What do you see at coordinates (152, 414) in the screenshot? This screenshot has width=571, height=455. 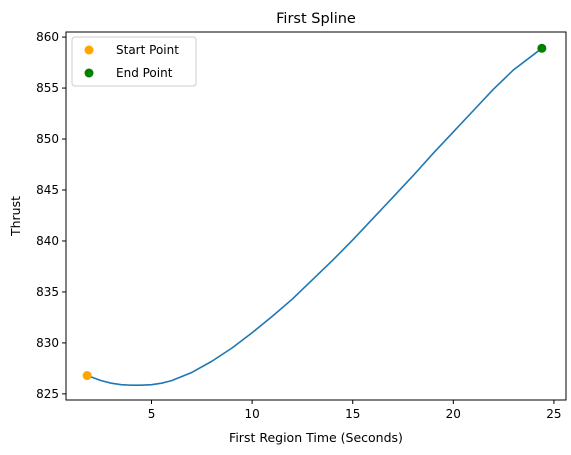 I see `x-tick-label: 5` at bounding box center [152, 414].